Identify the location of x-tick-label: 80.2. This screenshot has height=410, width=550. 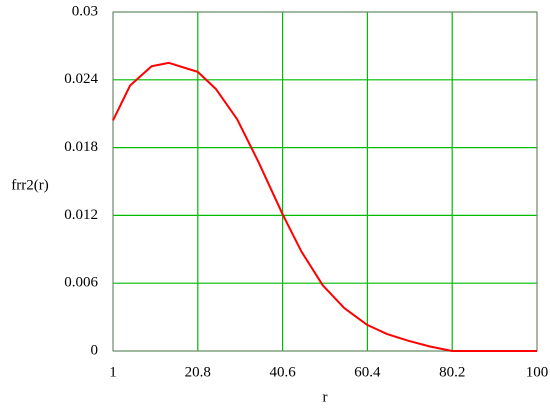
(452, 372).